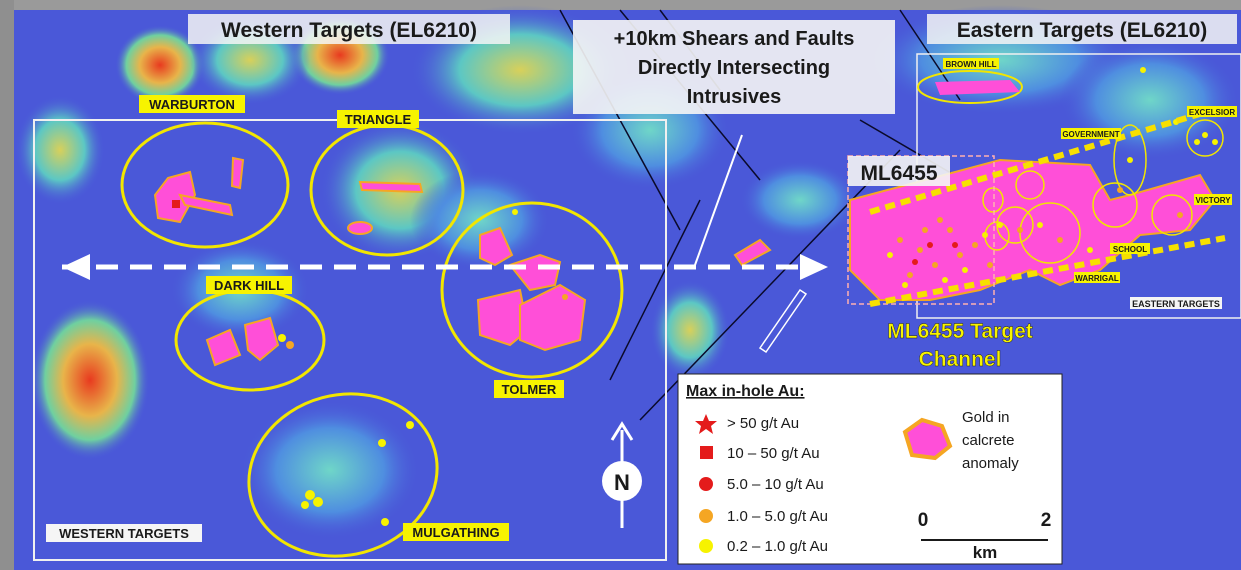  What do you see at coordinates (455, 532) in the screenshot?
I see `label-mulgathing: MULGATHING` at bounding box center [455, 532].